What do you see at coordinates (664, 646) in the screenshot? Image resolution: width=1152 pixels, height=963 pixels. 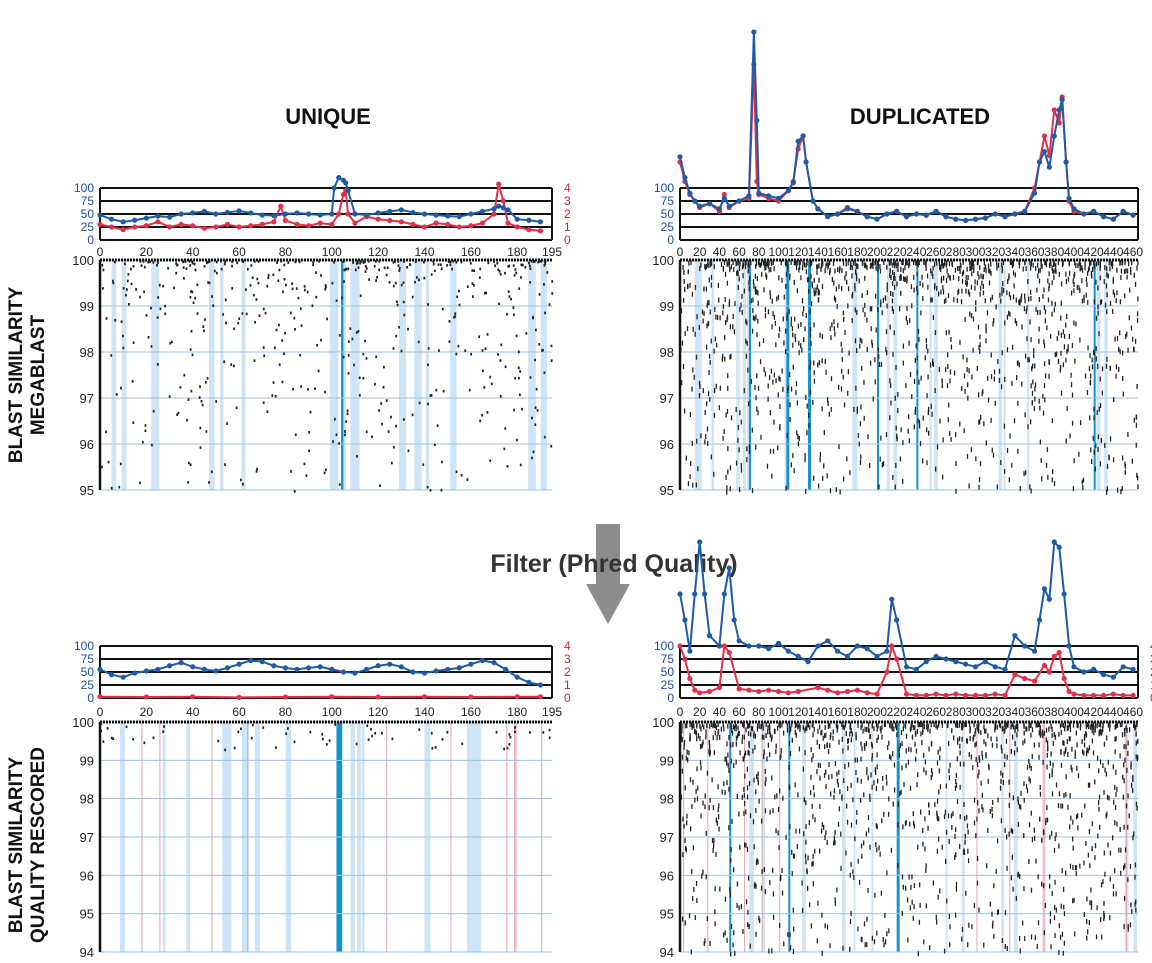 I see `left-axis-tick-label: 100` at bounding box center [664, 646].